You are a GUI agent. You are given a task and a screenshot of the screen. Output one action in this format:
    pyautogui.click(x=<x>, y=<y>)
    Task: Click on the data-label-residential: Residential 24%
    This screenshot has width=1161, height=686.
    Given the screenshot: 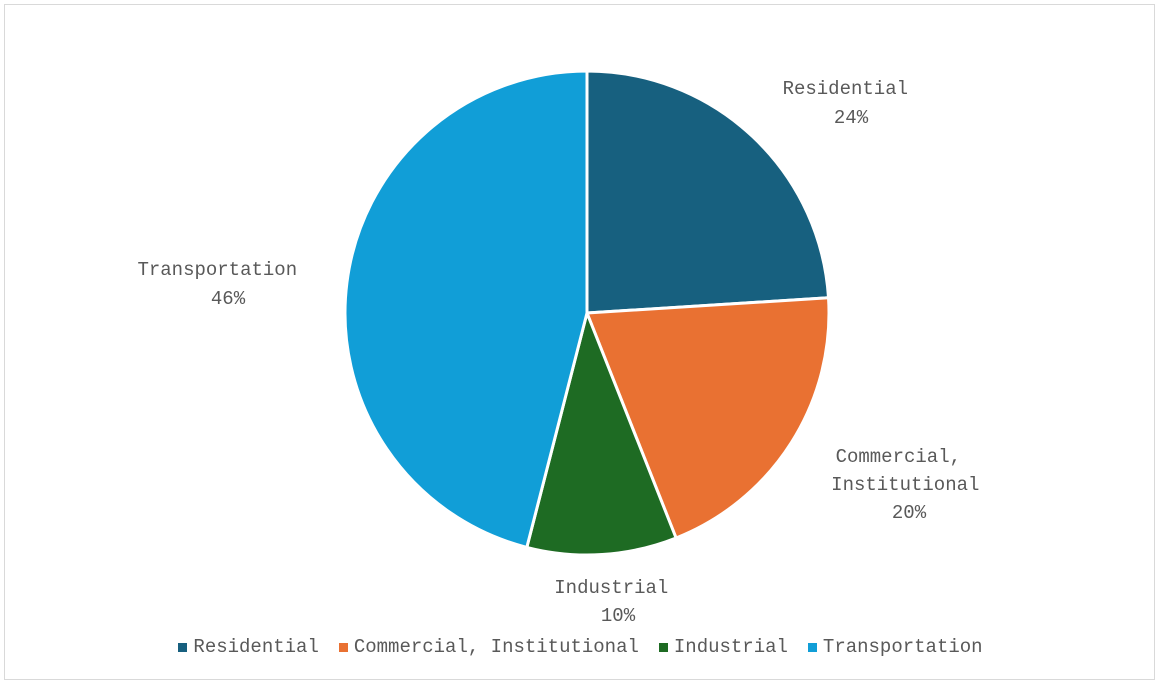 What is the action you would take?
    pyautogui.click(x=851, y=103)
    